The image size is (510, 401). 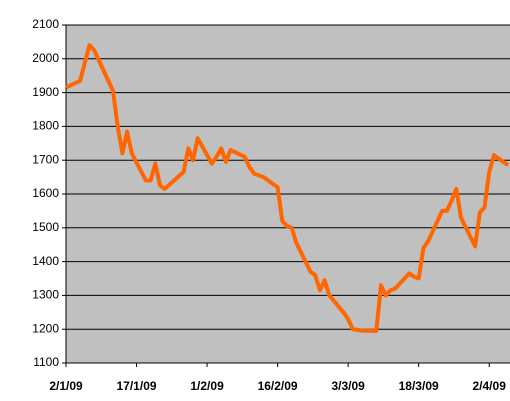 What do you see at coordinates (45, 295) in the screenshot?
I see `y-tick-label: 1300` at bounding box center [45, 295].